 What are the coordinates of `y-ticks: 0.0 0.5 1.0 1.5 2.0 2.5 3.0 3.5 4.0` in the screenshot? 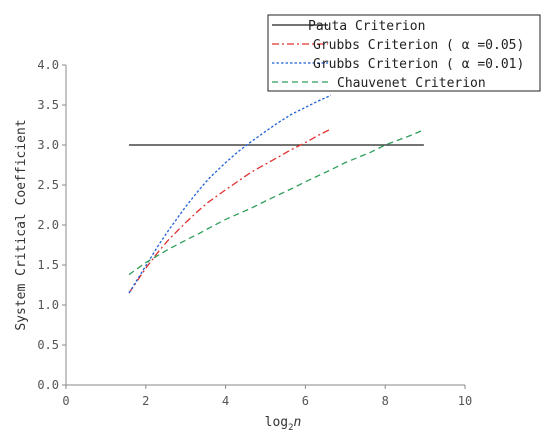 It's located at (51, 225).